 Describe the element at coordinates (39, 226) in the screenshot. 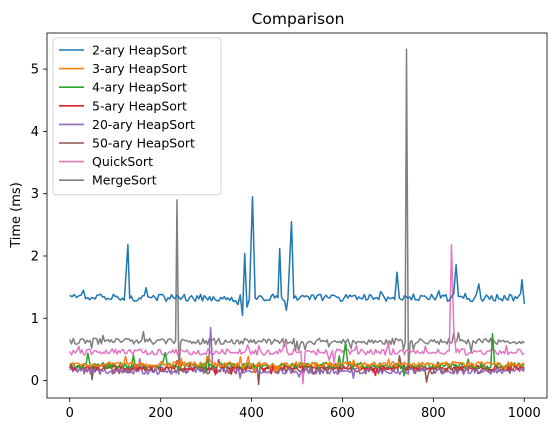

I see `y-axis: 0 1 2 3 4 5` at that location.